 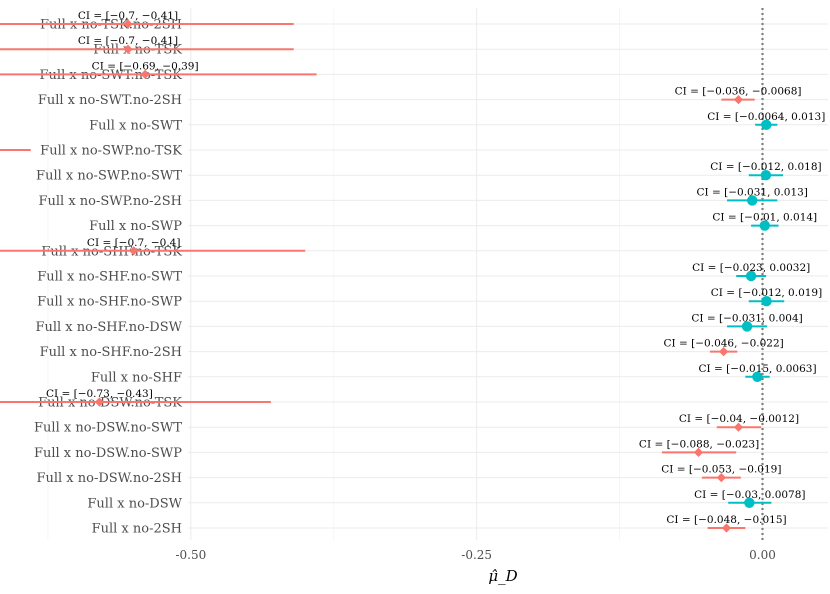 What do you see at coordinates (766, 293) in the screenshot?
I see `ci-label: CI = [−0.012, 0.019]` at bounding box center [766, 293].